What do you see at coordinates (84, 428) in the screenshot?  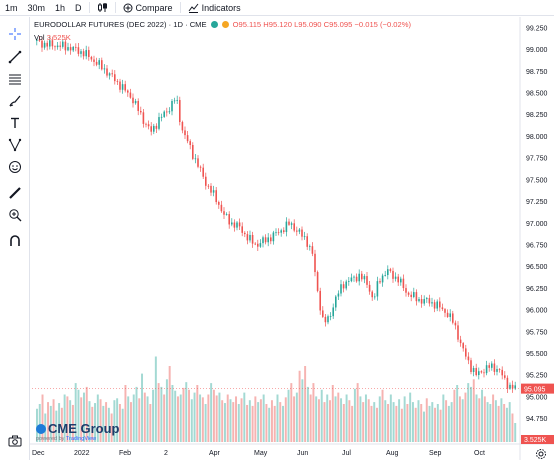 I see `logo-text: CME Group` at bounding box center [84, 428].